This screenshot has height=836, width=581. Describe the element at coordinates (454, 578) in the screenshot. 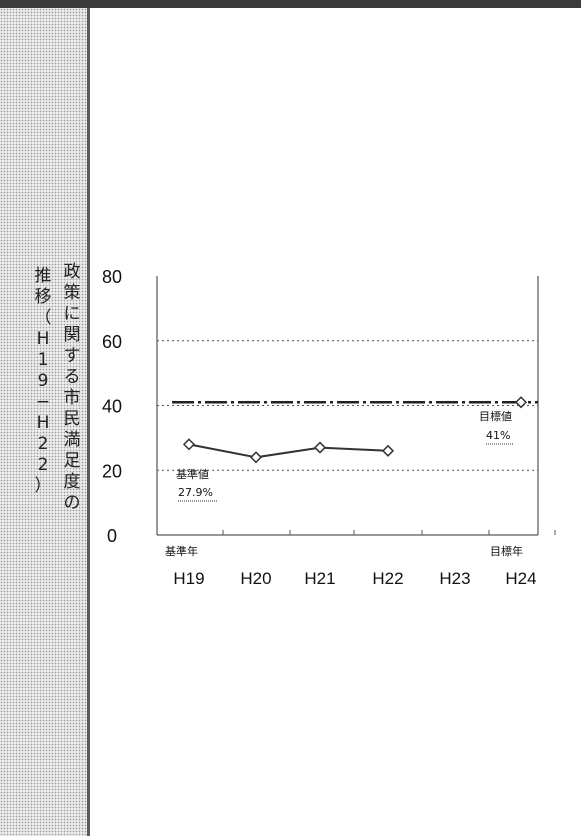

I see `x-tick-label-H23: H23` at that location.